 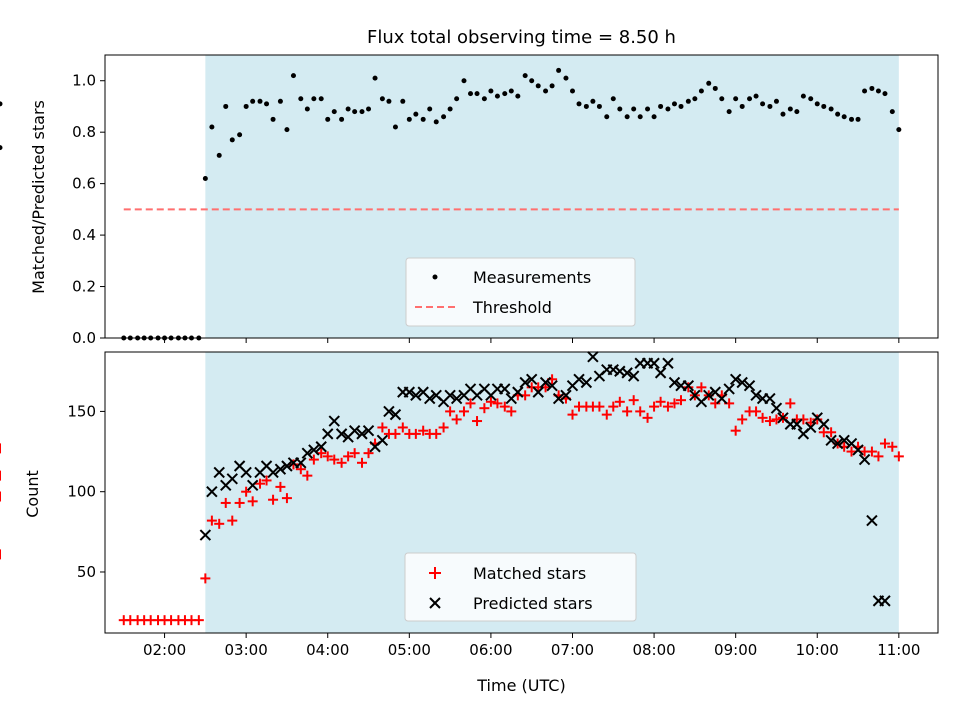 I want to click on legend-measurements-label: Measurements, so click(x=532, y=277).